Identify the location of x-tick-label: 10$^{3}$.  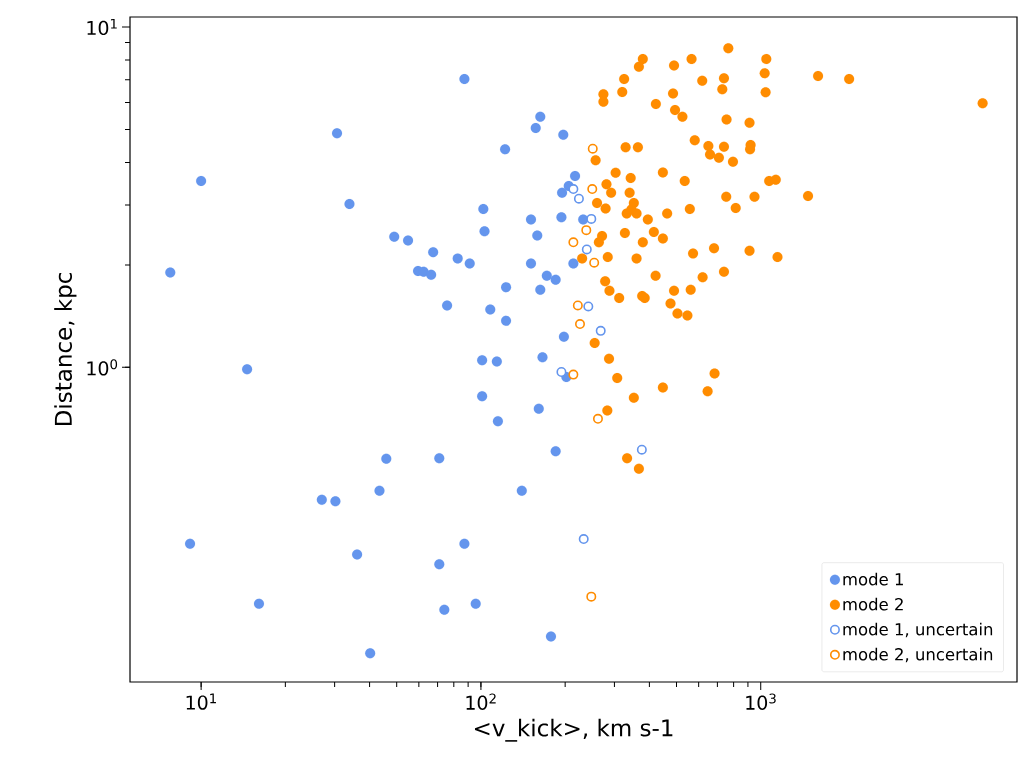
(761, 701).